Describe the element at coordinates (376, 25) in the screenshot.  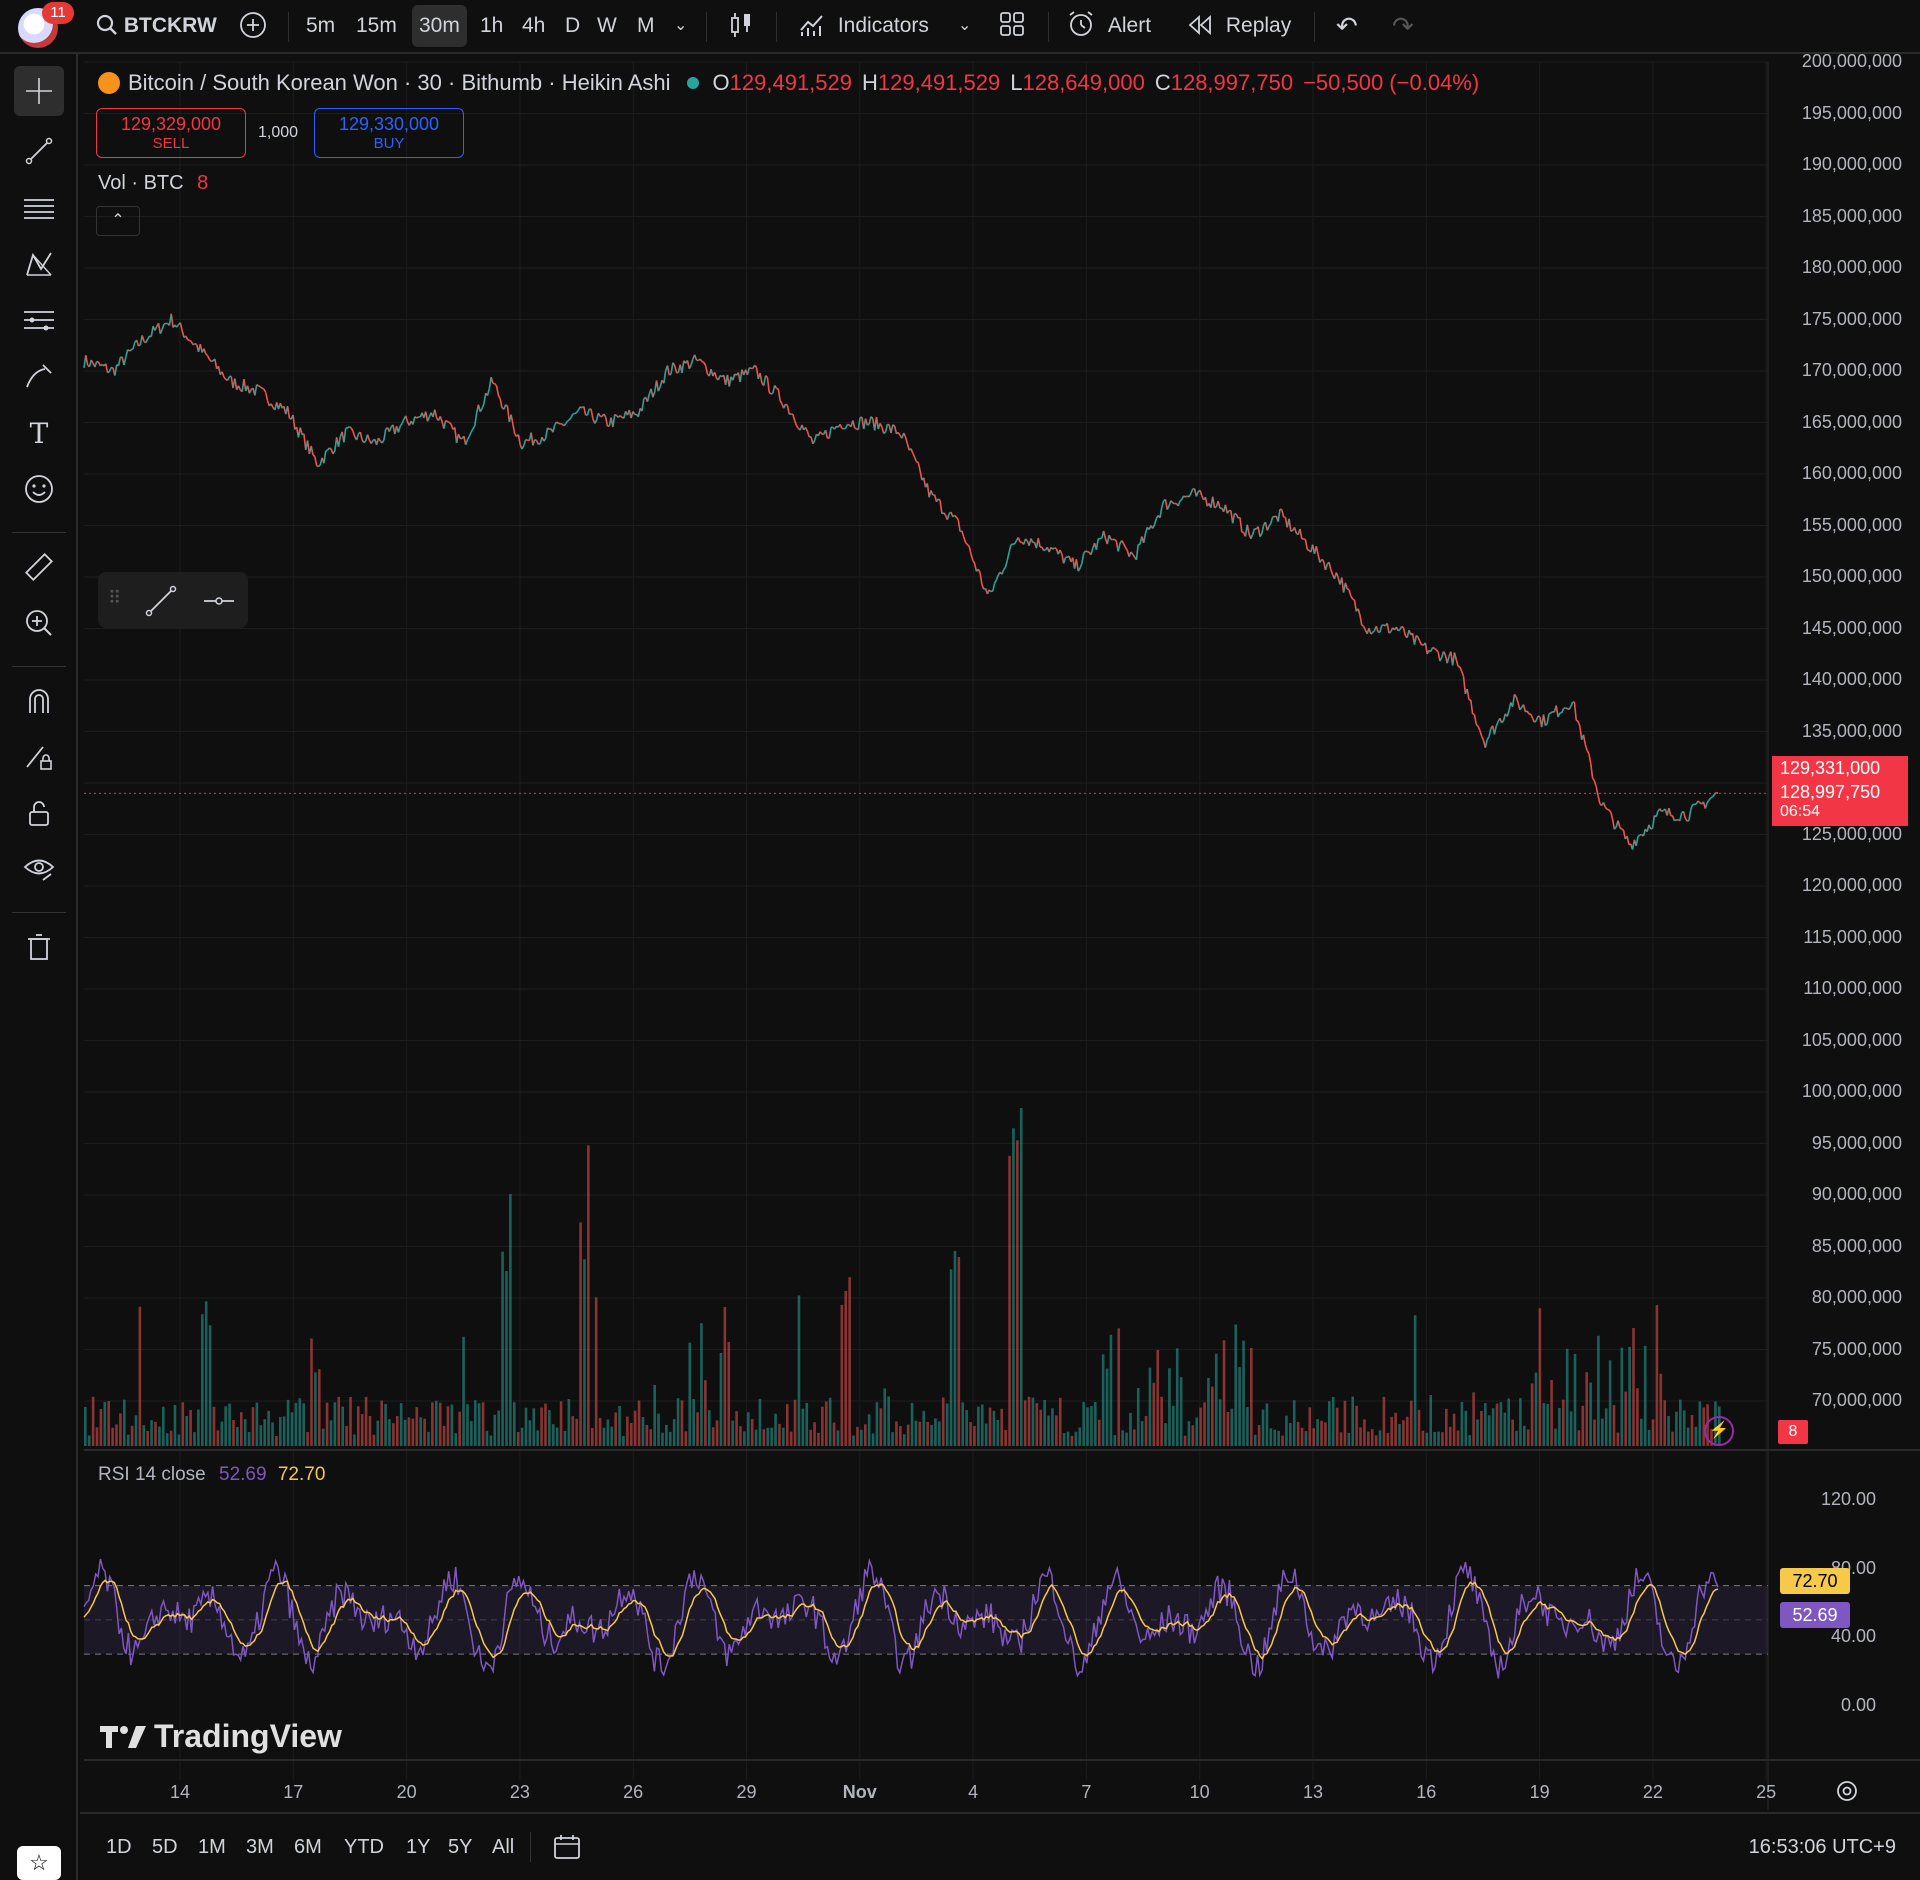
I see `timeframe-15m: 15m` at that location.